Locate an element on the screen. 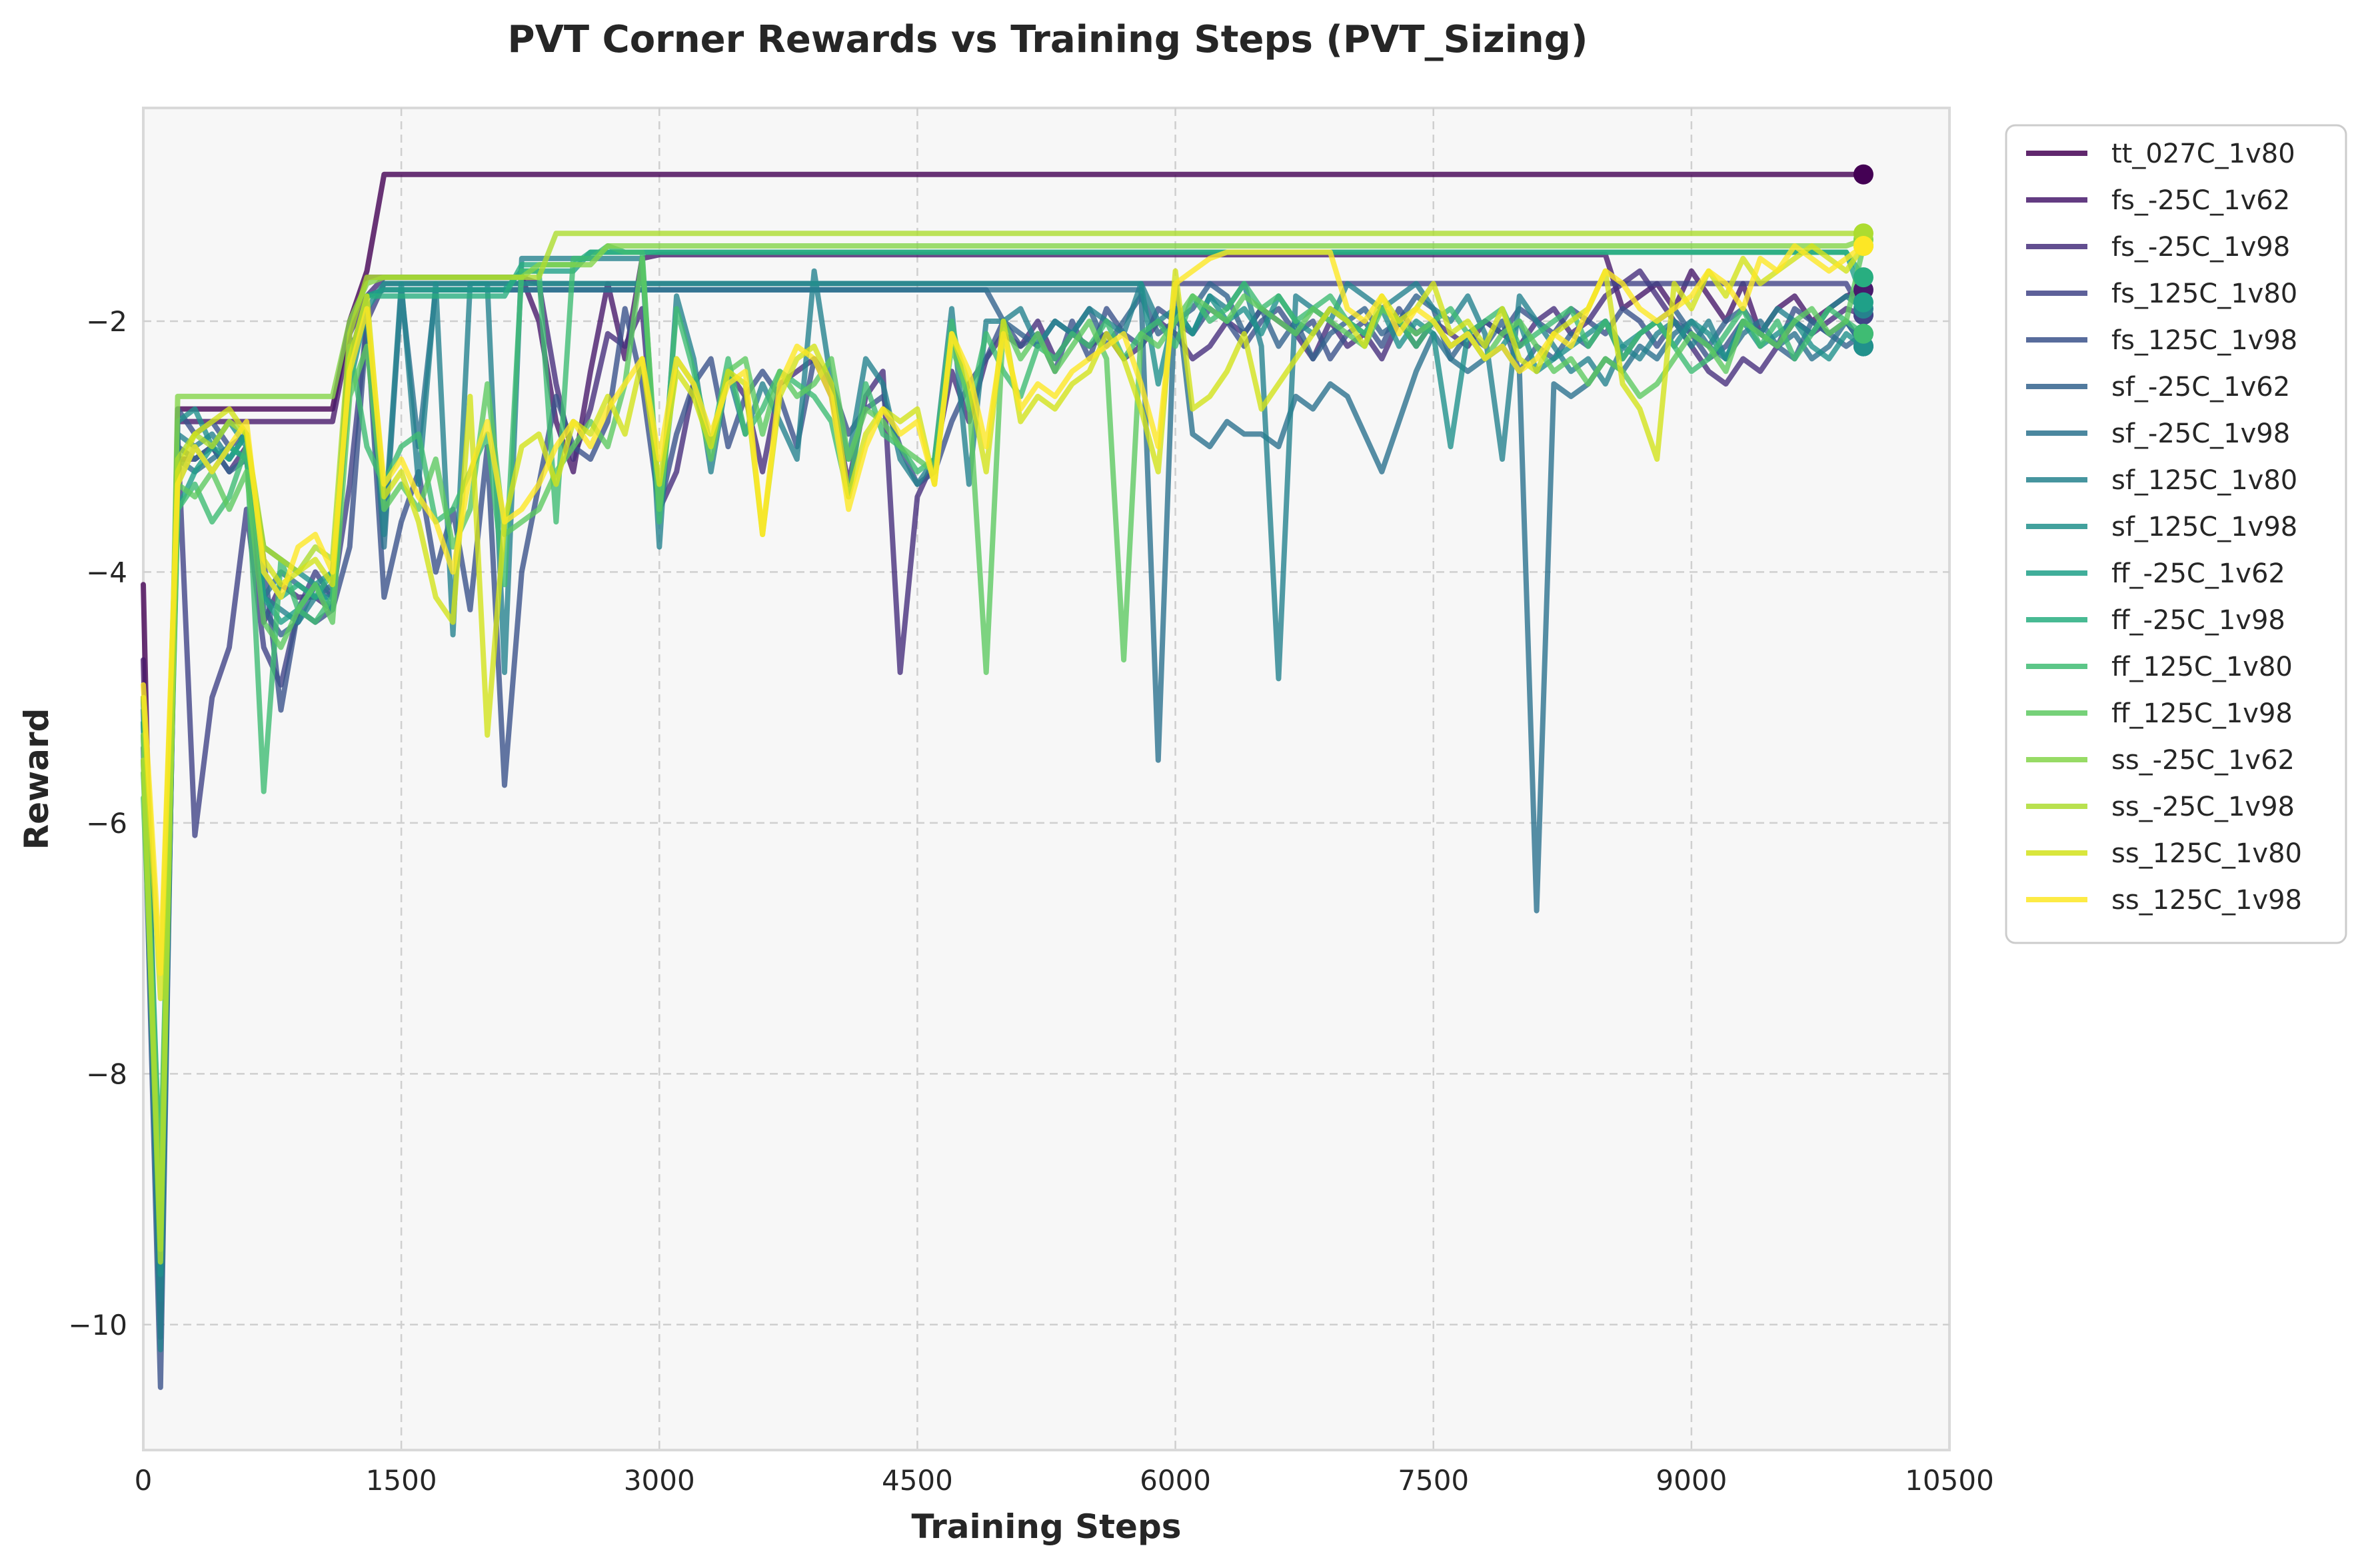 The height and width of the screenshot is (1568, 2366). x-tick-label: 7500 is located at coordinates (1434, 1481).